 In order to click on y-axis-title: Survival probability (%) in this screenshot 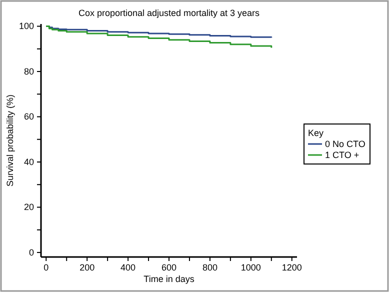, I will do `click(10, 140)`.